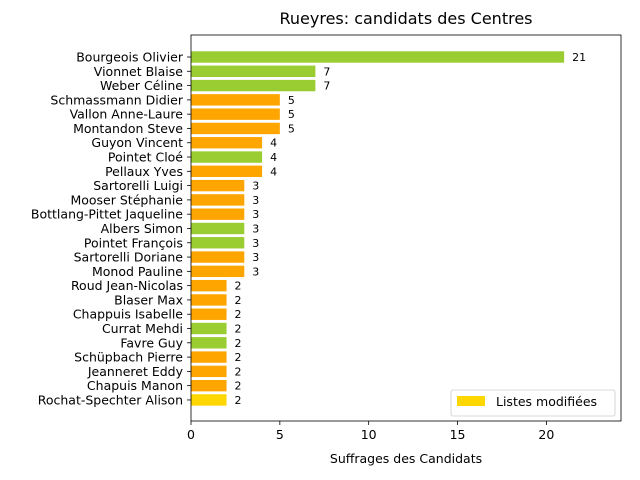 This screenshot has width=640, height=480. Describe the element at coordinates (238, 343) in the screenshot. I see `value-label-favre-guy: 2` at that location.